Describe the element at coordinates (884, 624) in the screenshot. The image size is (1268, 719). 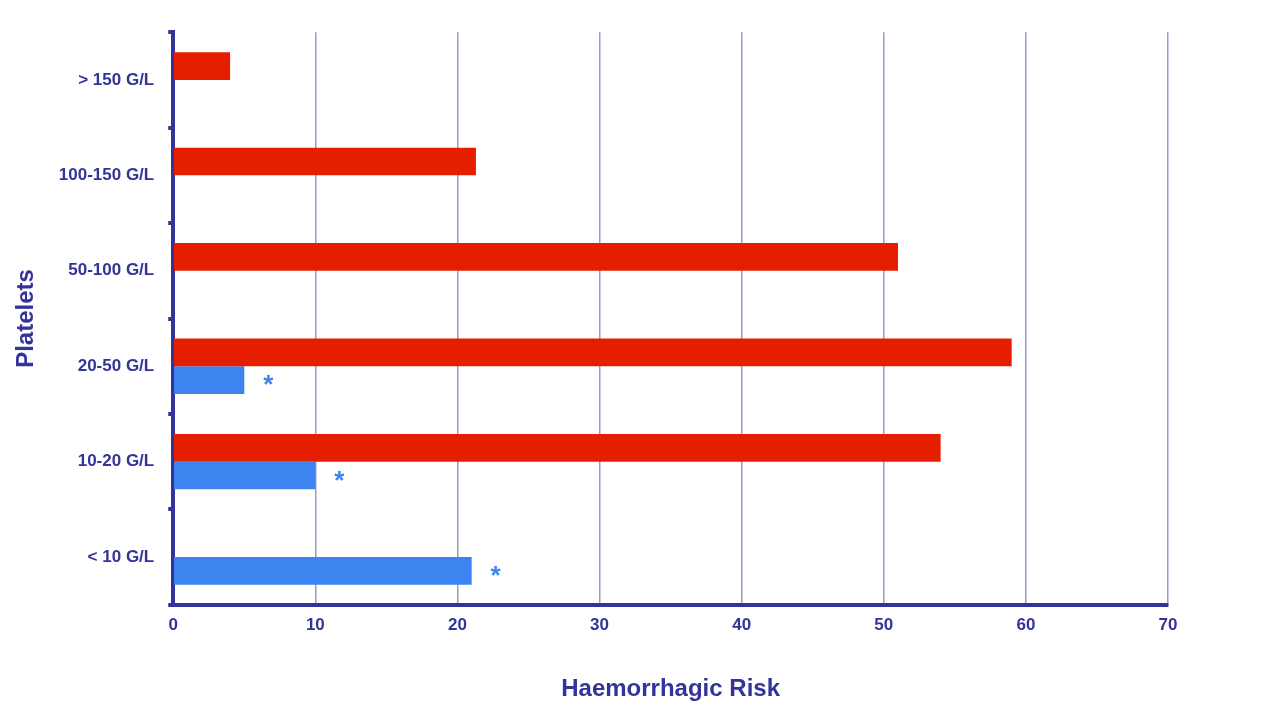
I see `x-tick-label: 50` at that location.